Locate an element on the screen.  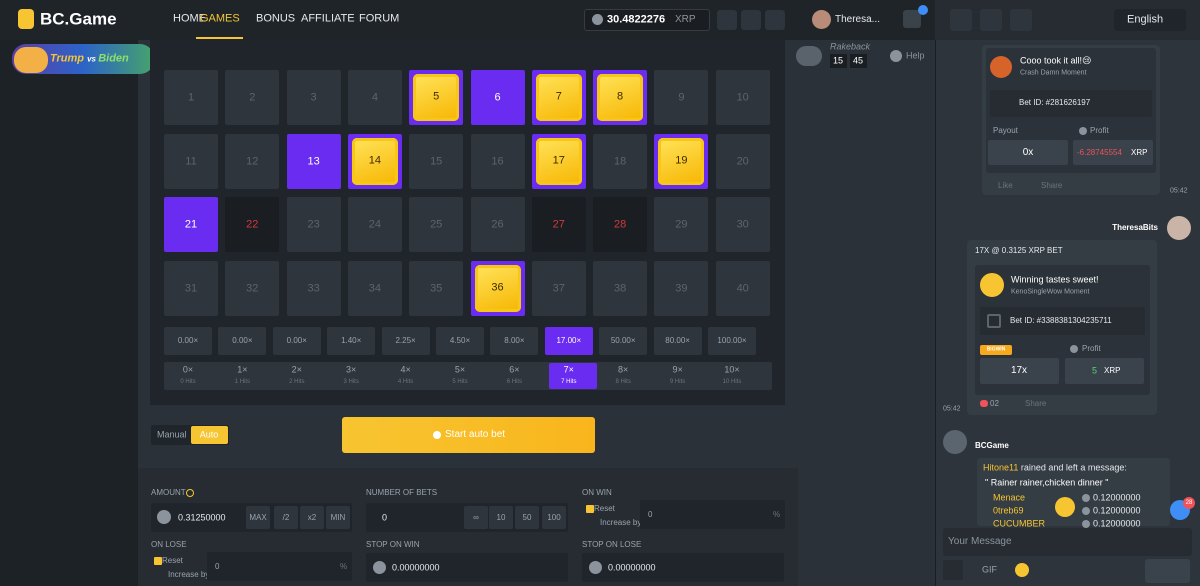
keno-tile: 40 is located at coordinates (742, 288).